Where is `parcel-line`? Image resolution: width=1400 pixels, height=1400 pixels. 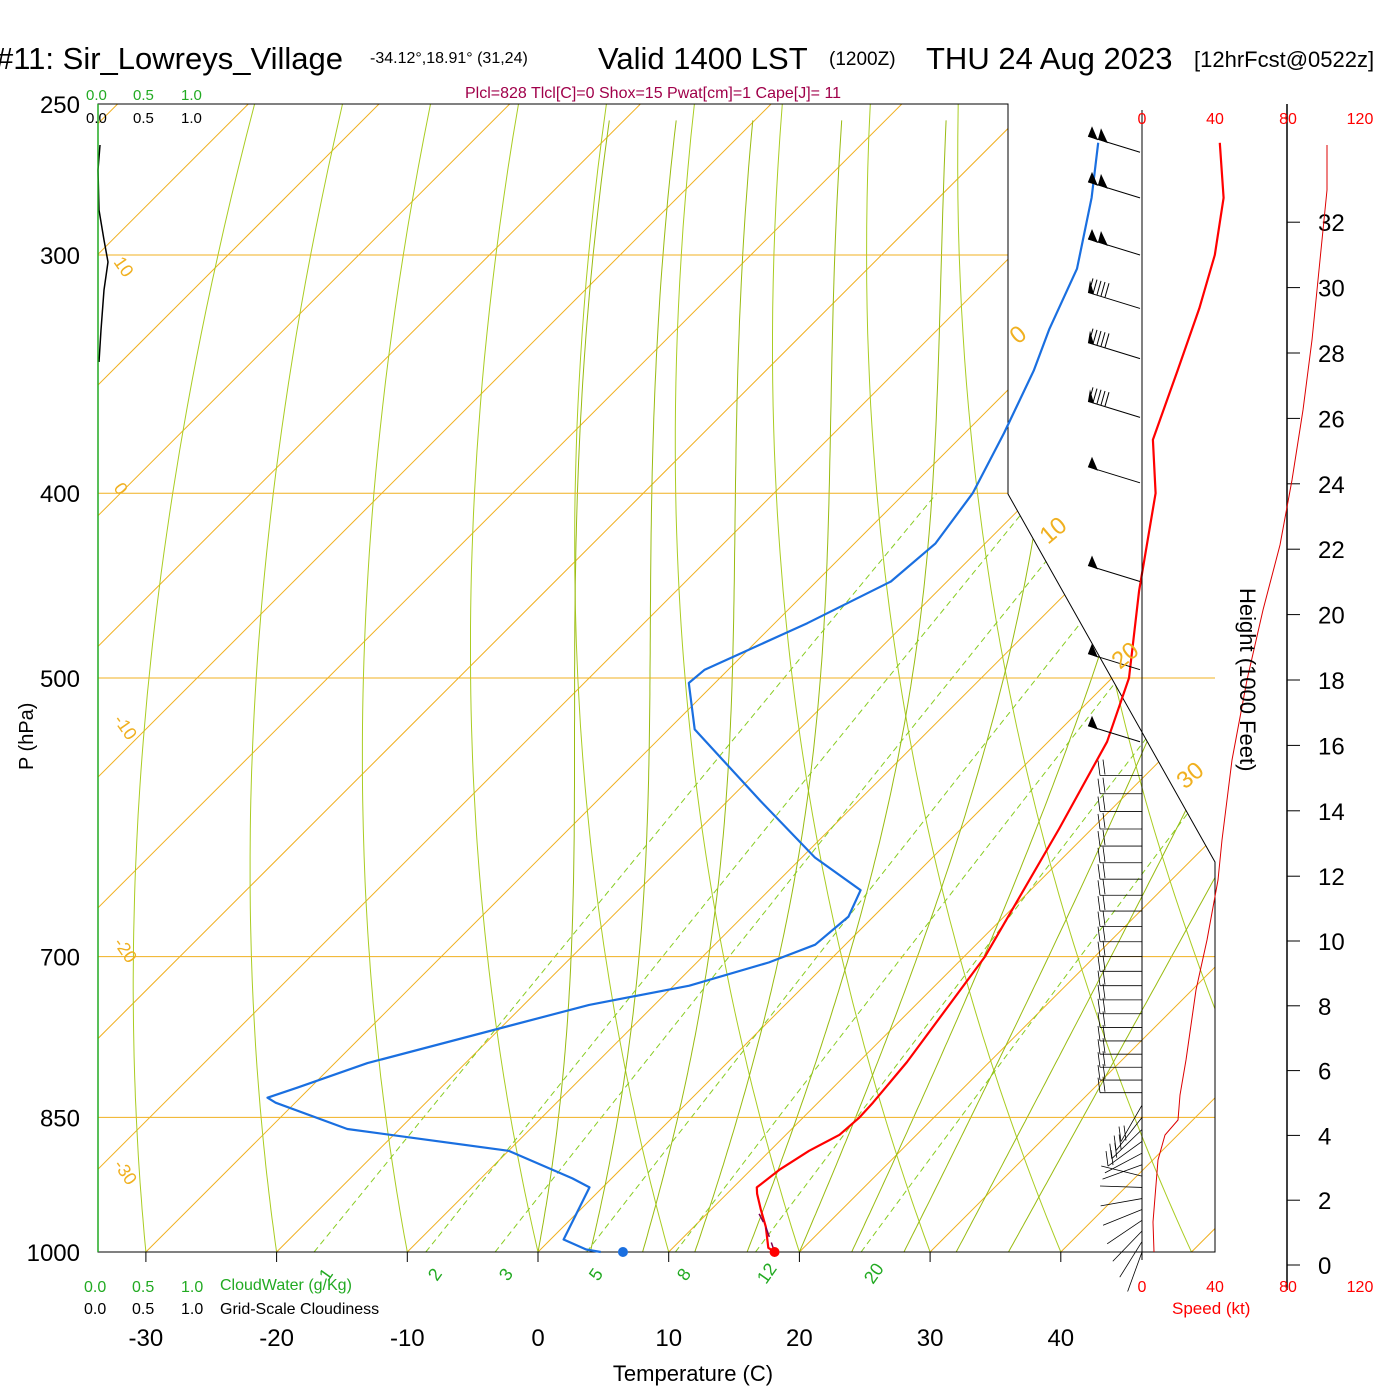 parcel-line is located at coordinates (767, 1233).